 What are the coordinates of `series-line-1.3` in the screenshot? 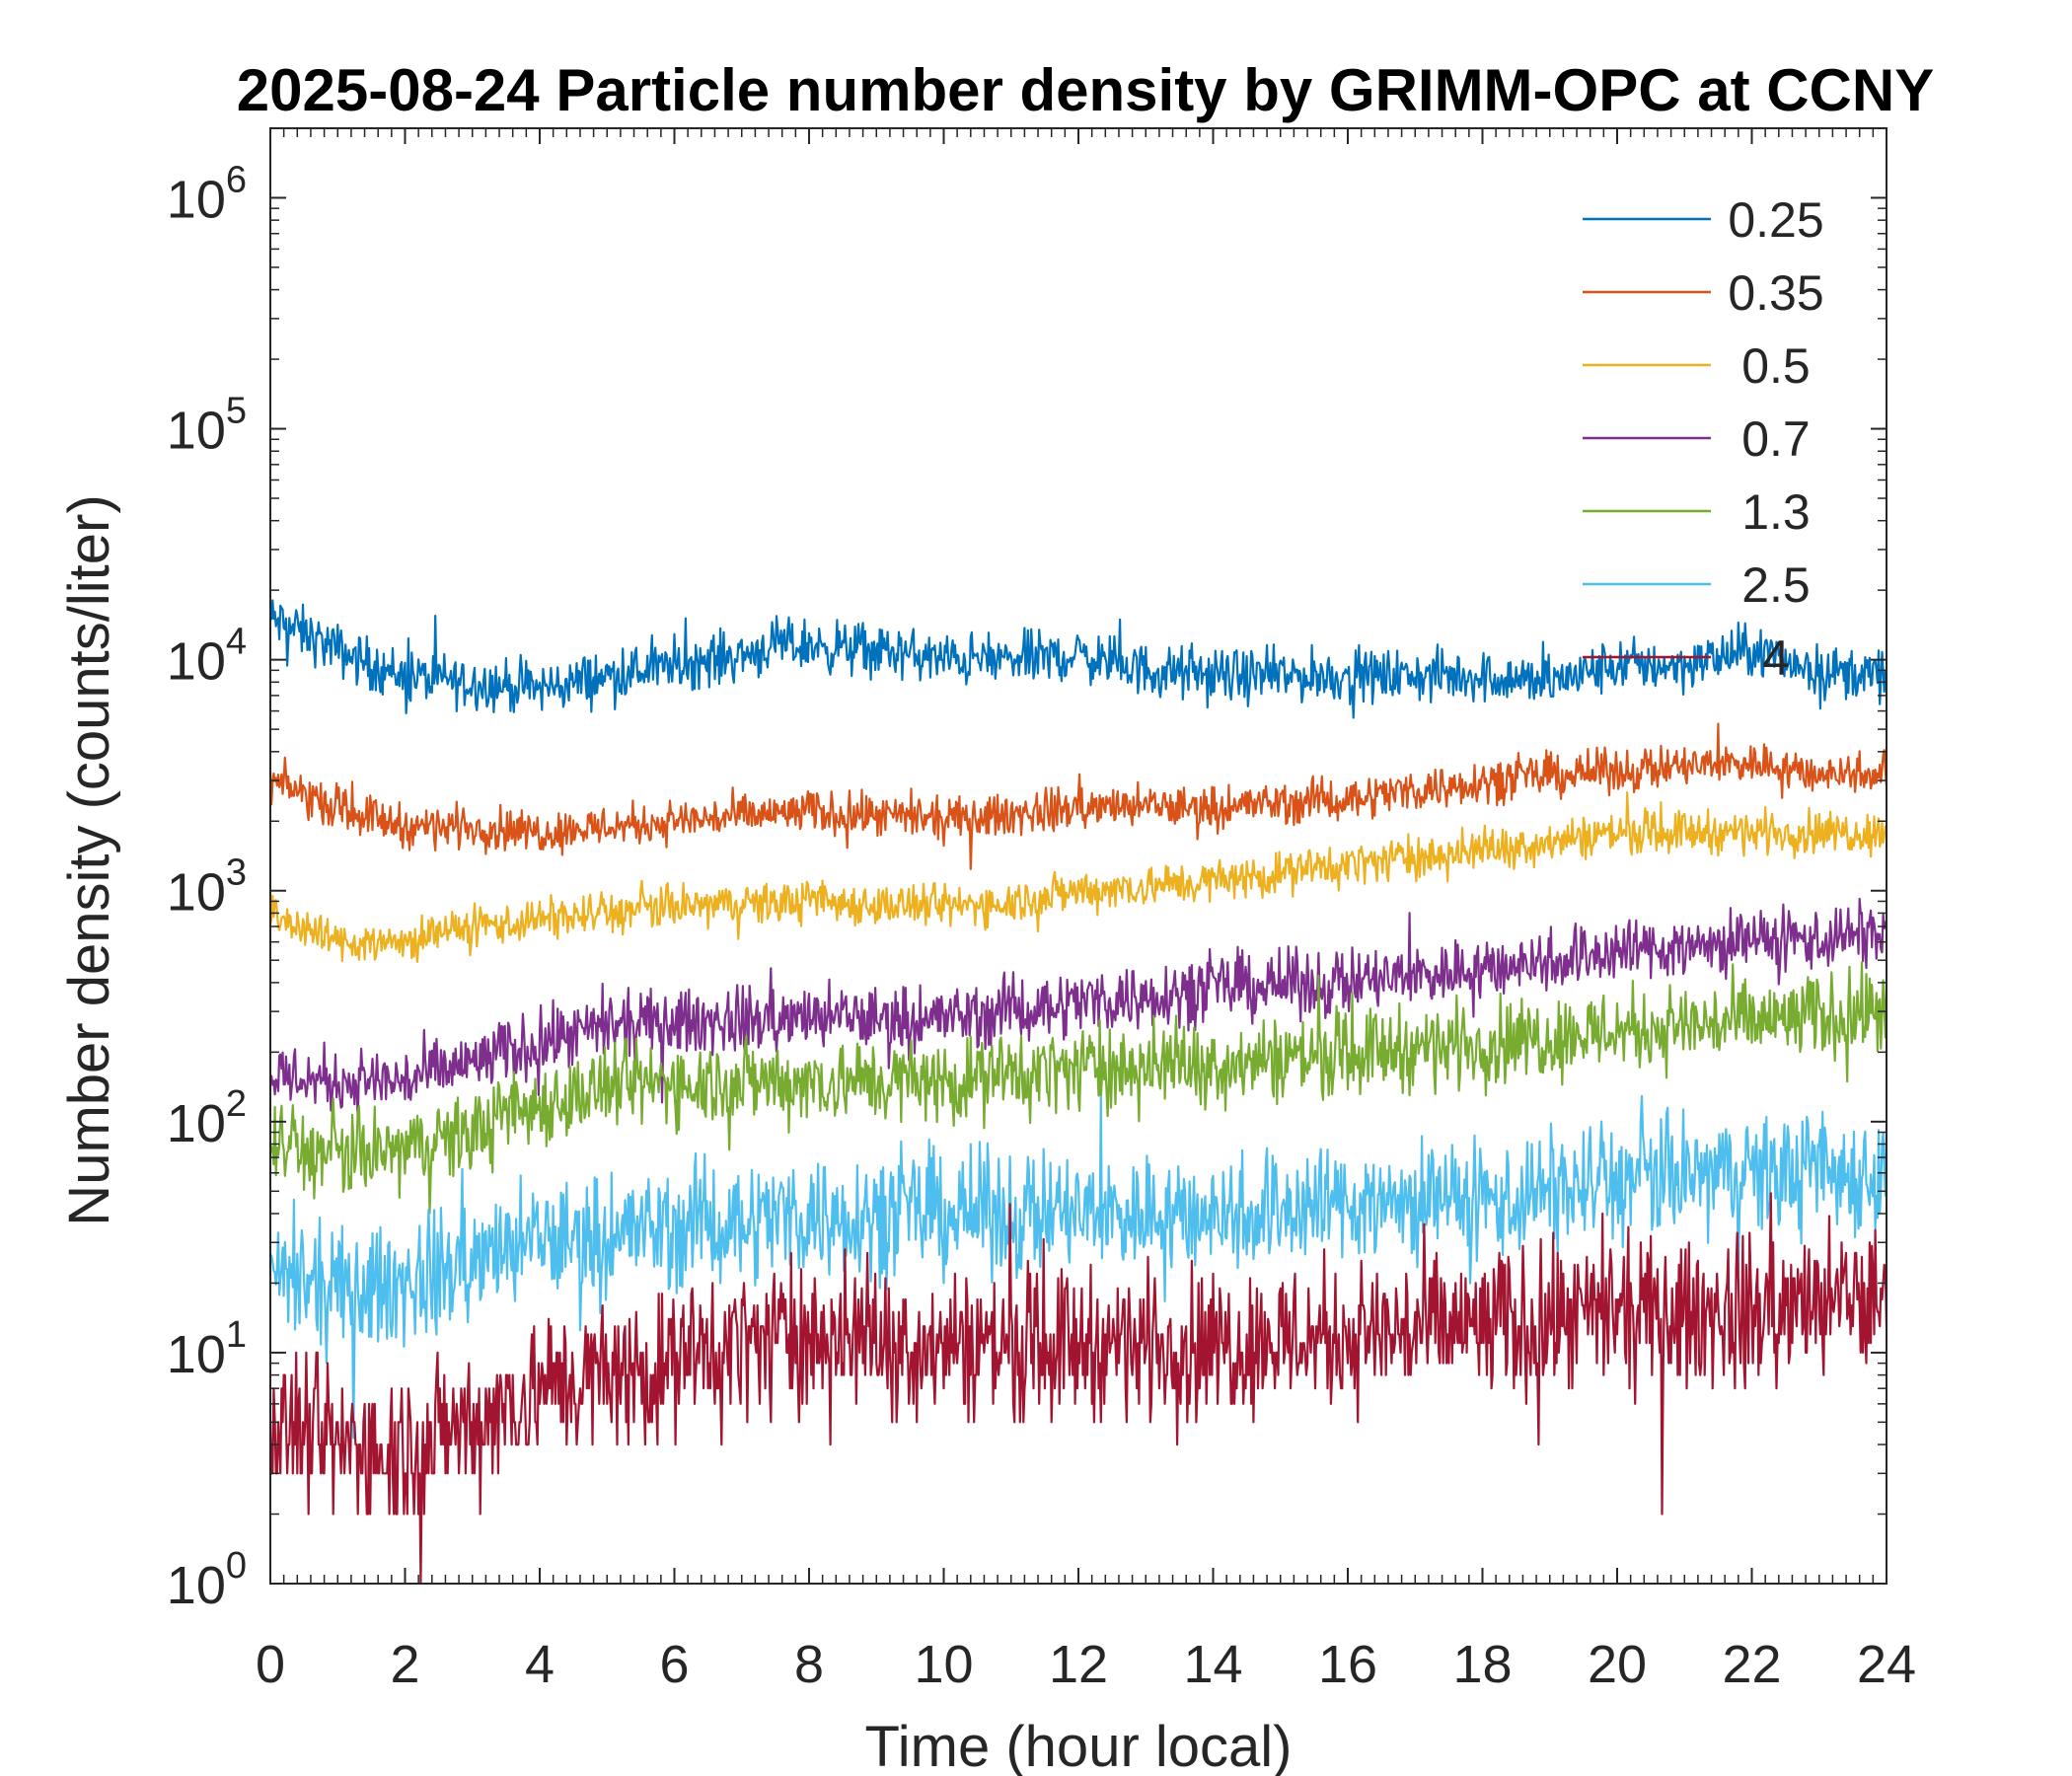 It's located at (1078, 1088).